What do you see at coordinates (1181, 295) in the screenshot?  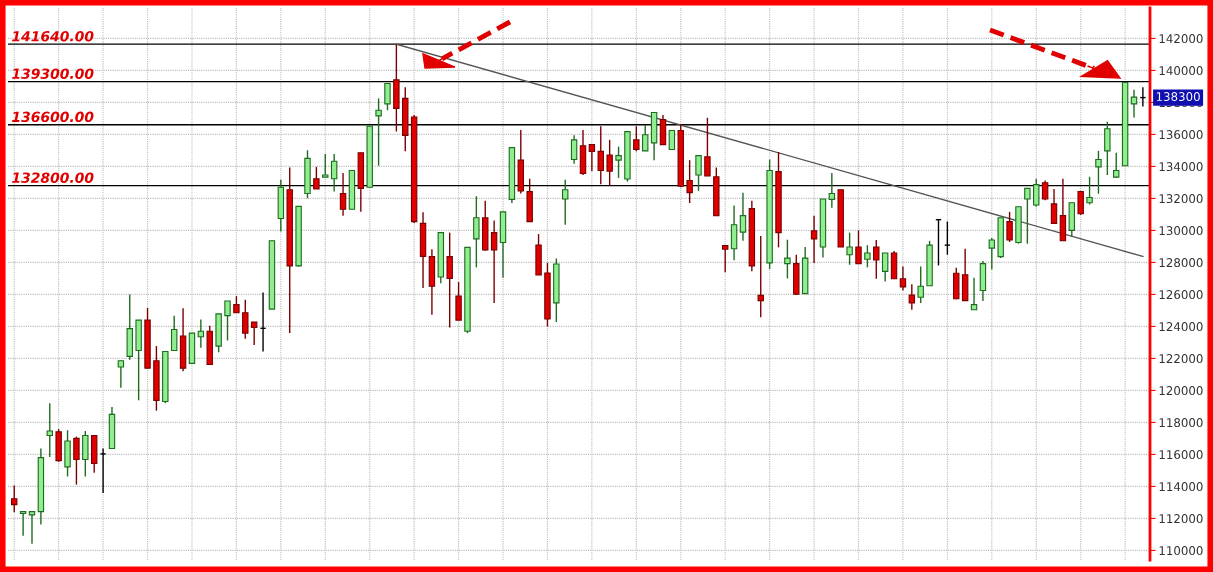 I see `y-tick-label: 126000` at bounding box center [1181, 295].